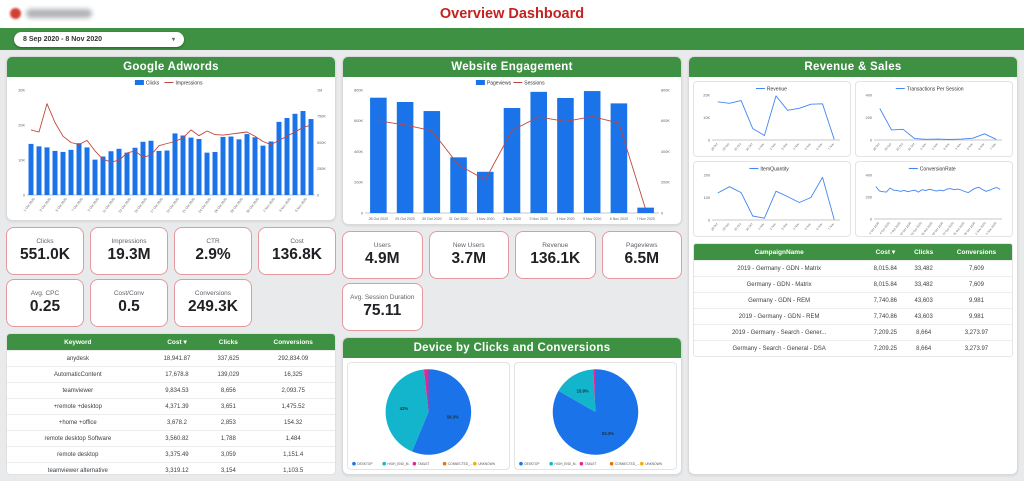 Image resolution: width=1024 pixels, height=481 pixels. What do you see at coordinates (499, 83) in the screenshot?
I see `svg-text: Pageviews` at bounding box center [499, 83].